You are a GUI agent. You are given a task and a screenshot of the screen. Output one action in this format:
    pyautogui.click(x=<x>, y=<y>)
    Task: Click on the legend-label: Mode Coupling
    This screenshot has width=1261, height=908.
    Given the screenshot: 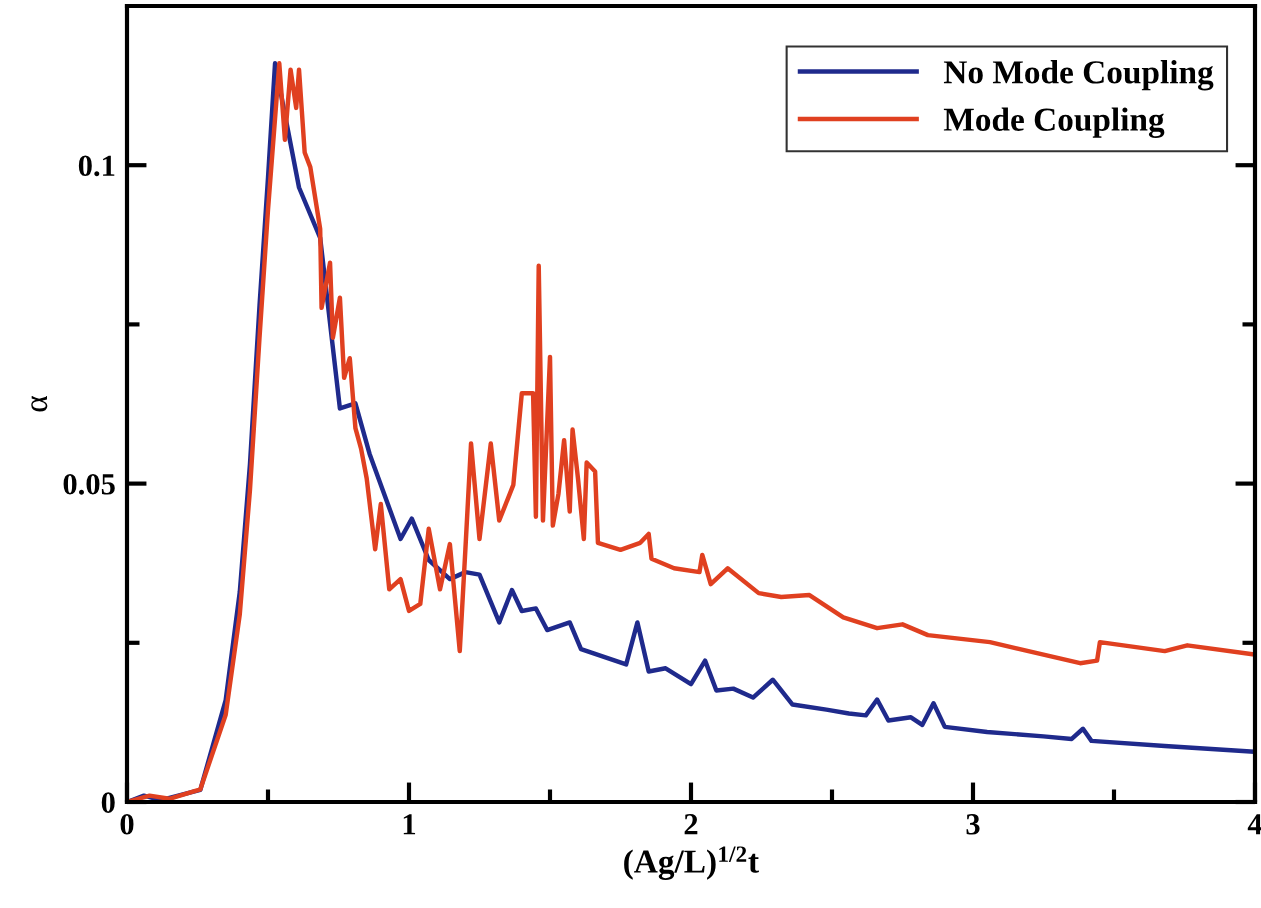 What is the action you would take?
    pyautogui.click(x=1054, y=122)
    